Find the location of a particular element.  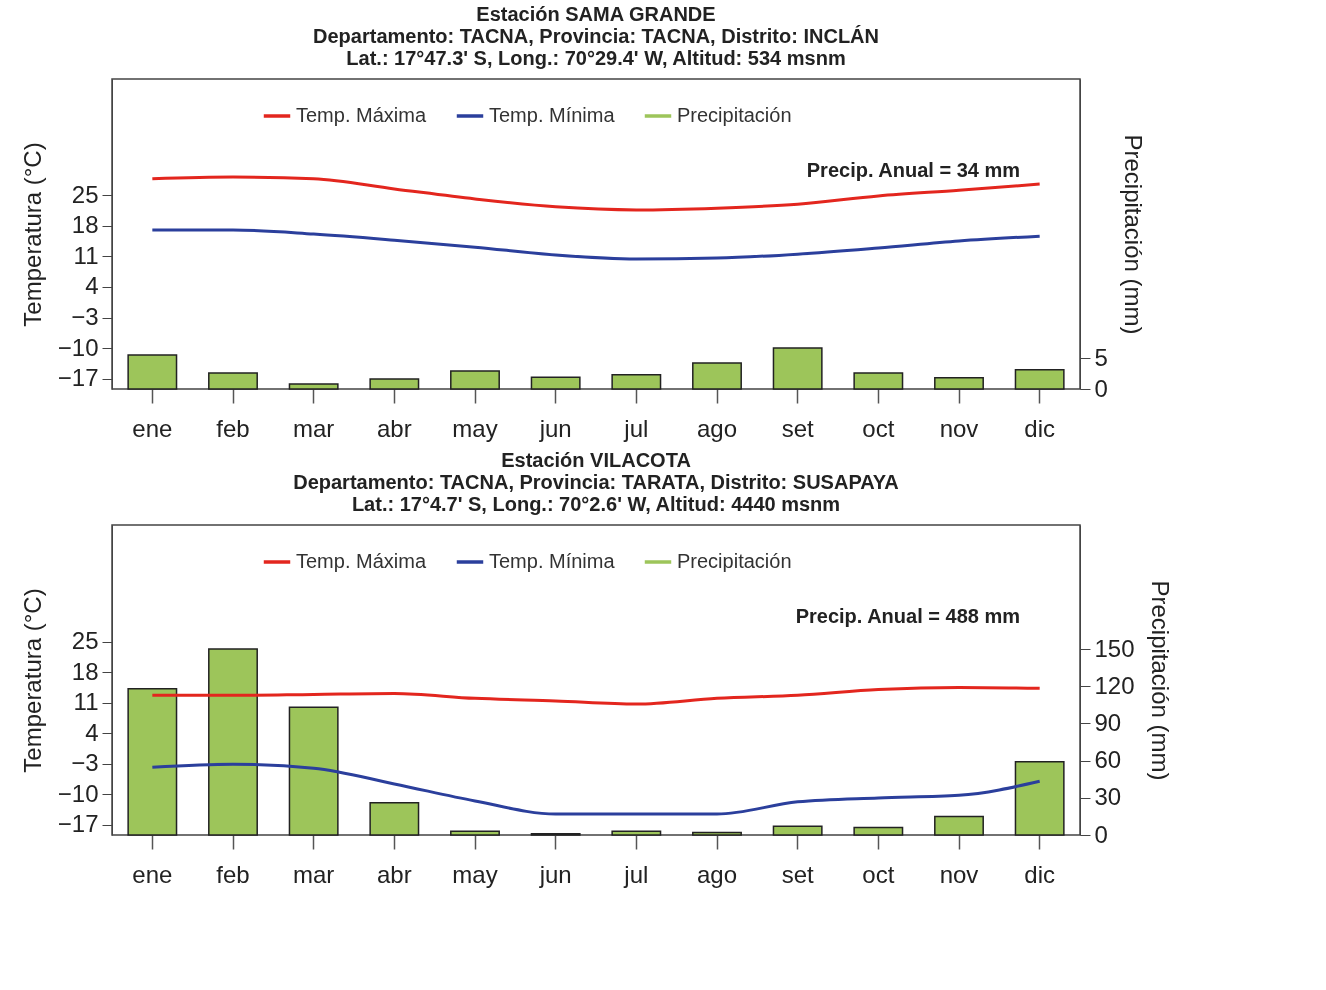

y2-tick-label: 60 is located at coordinates (1108, 760).